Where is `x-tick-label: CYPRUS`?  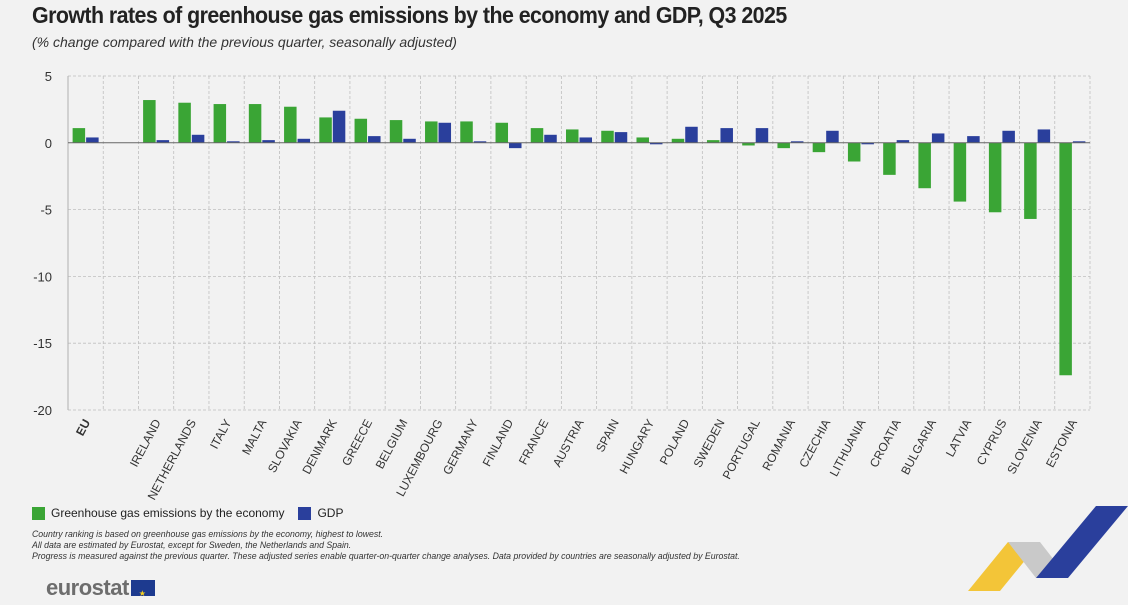
x-tick-label: CYPRUS is located at coordinates (992, 442).